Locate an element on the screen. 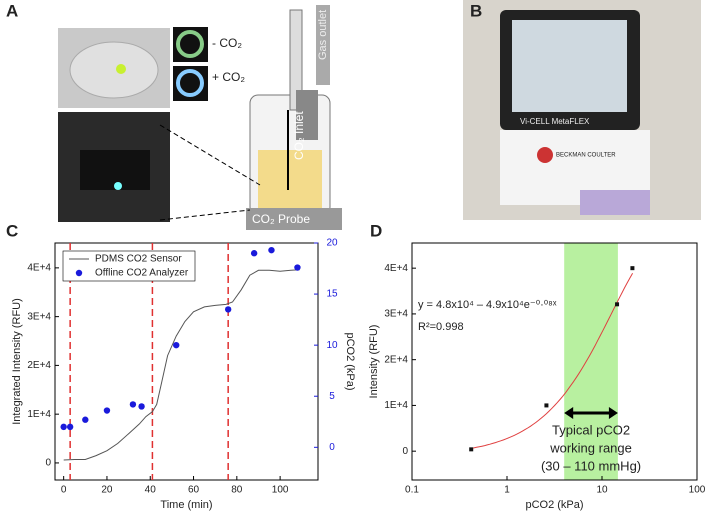  panel-b-art is located at coordinates (582, 110).